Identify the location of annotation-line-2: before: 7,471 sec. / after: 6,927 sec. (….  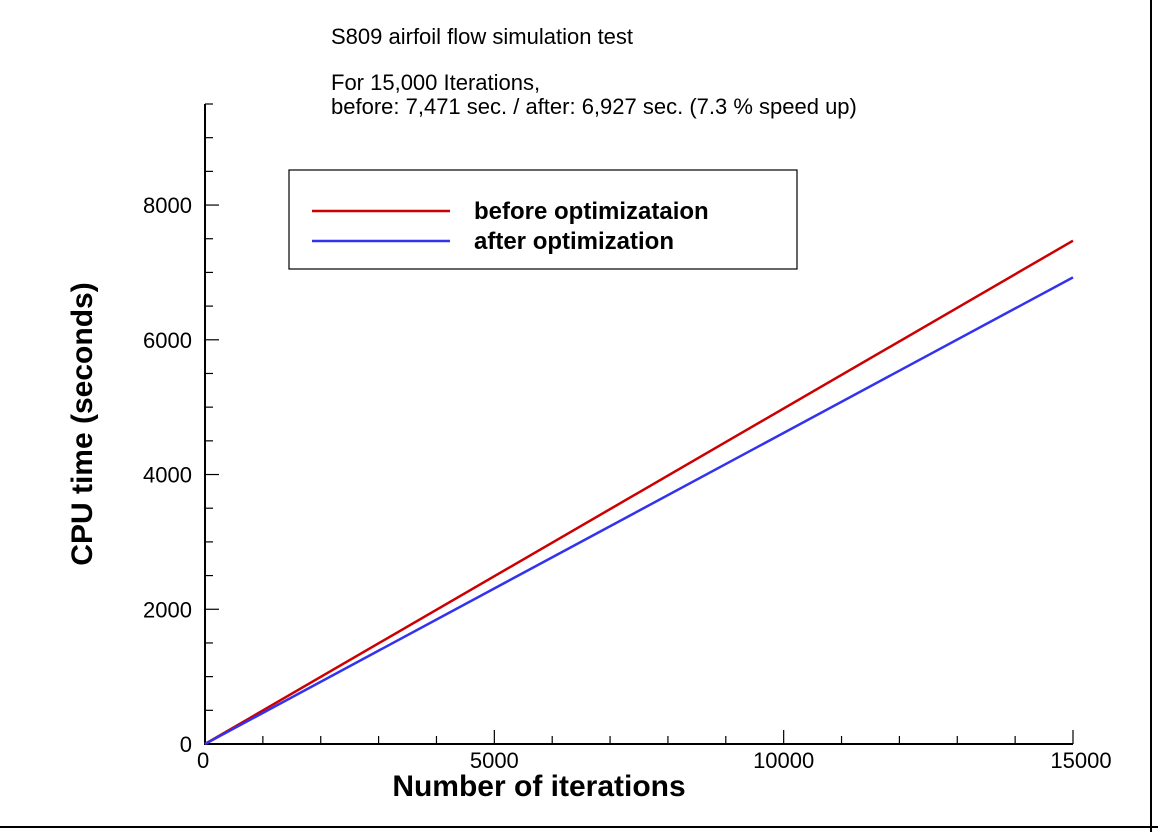
(594, 106).